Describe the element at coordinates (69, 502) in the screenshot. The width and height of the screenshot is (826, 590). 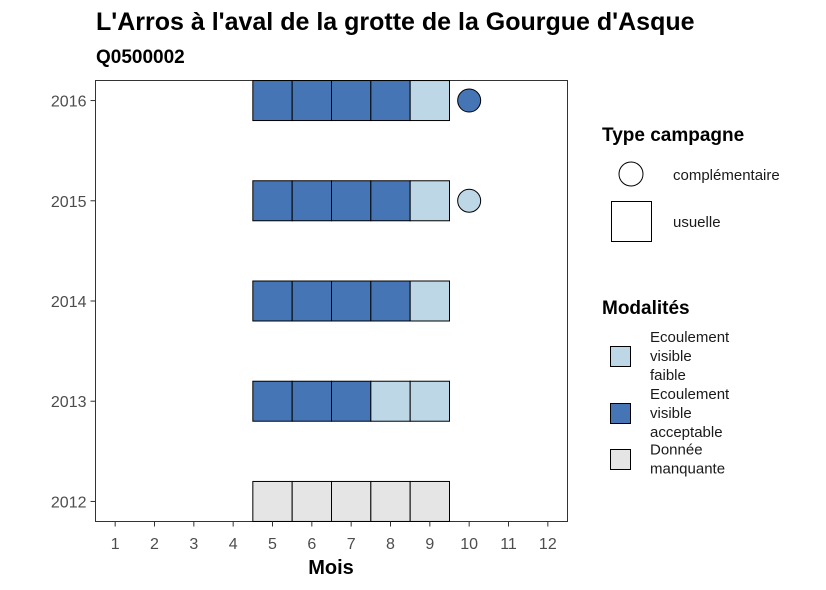
I see `y-tick-label: 2012` at that location.